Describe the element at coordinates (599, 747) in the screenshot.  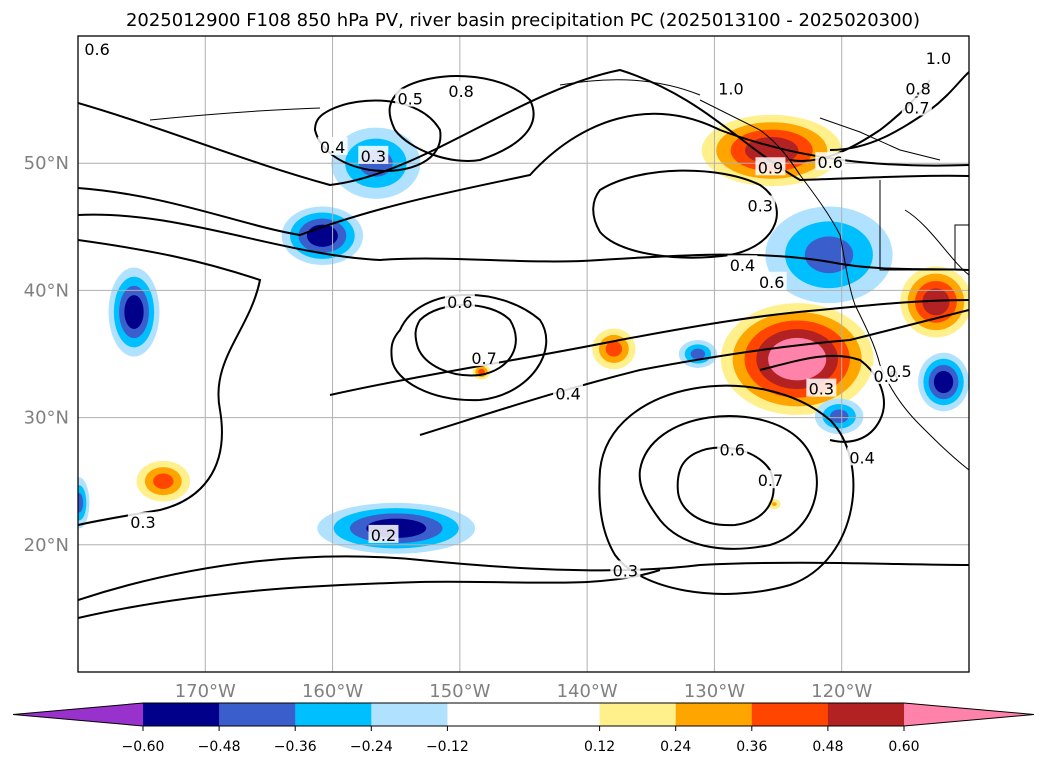
I see `colorbar-tick-label: 0.12` at that location.